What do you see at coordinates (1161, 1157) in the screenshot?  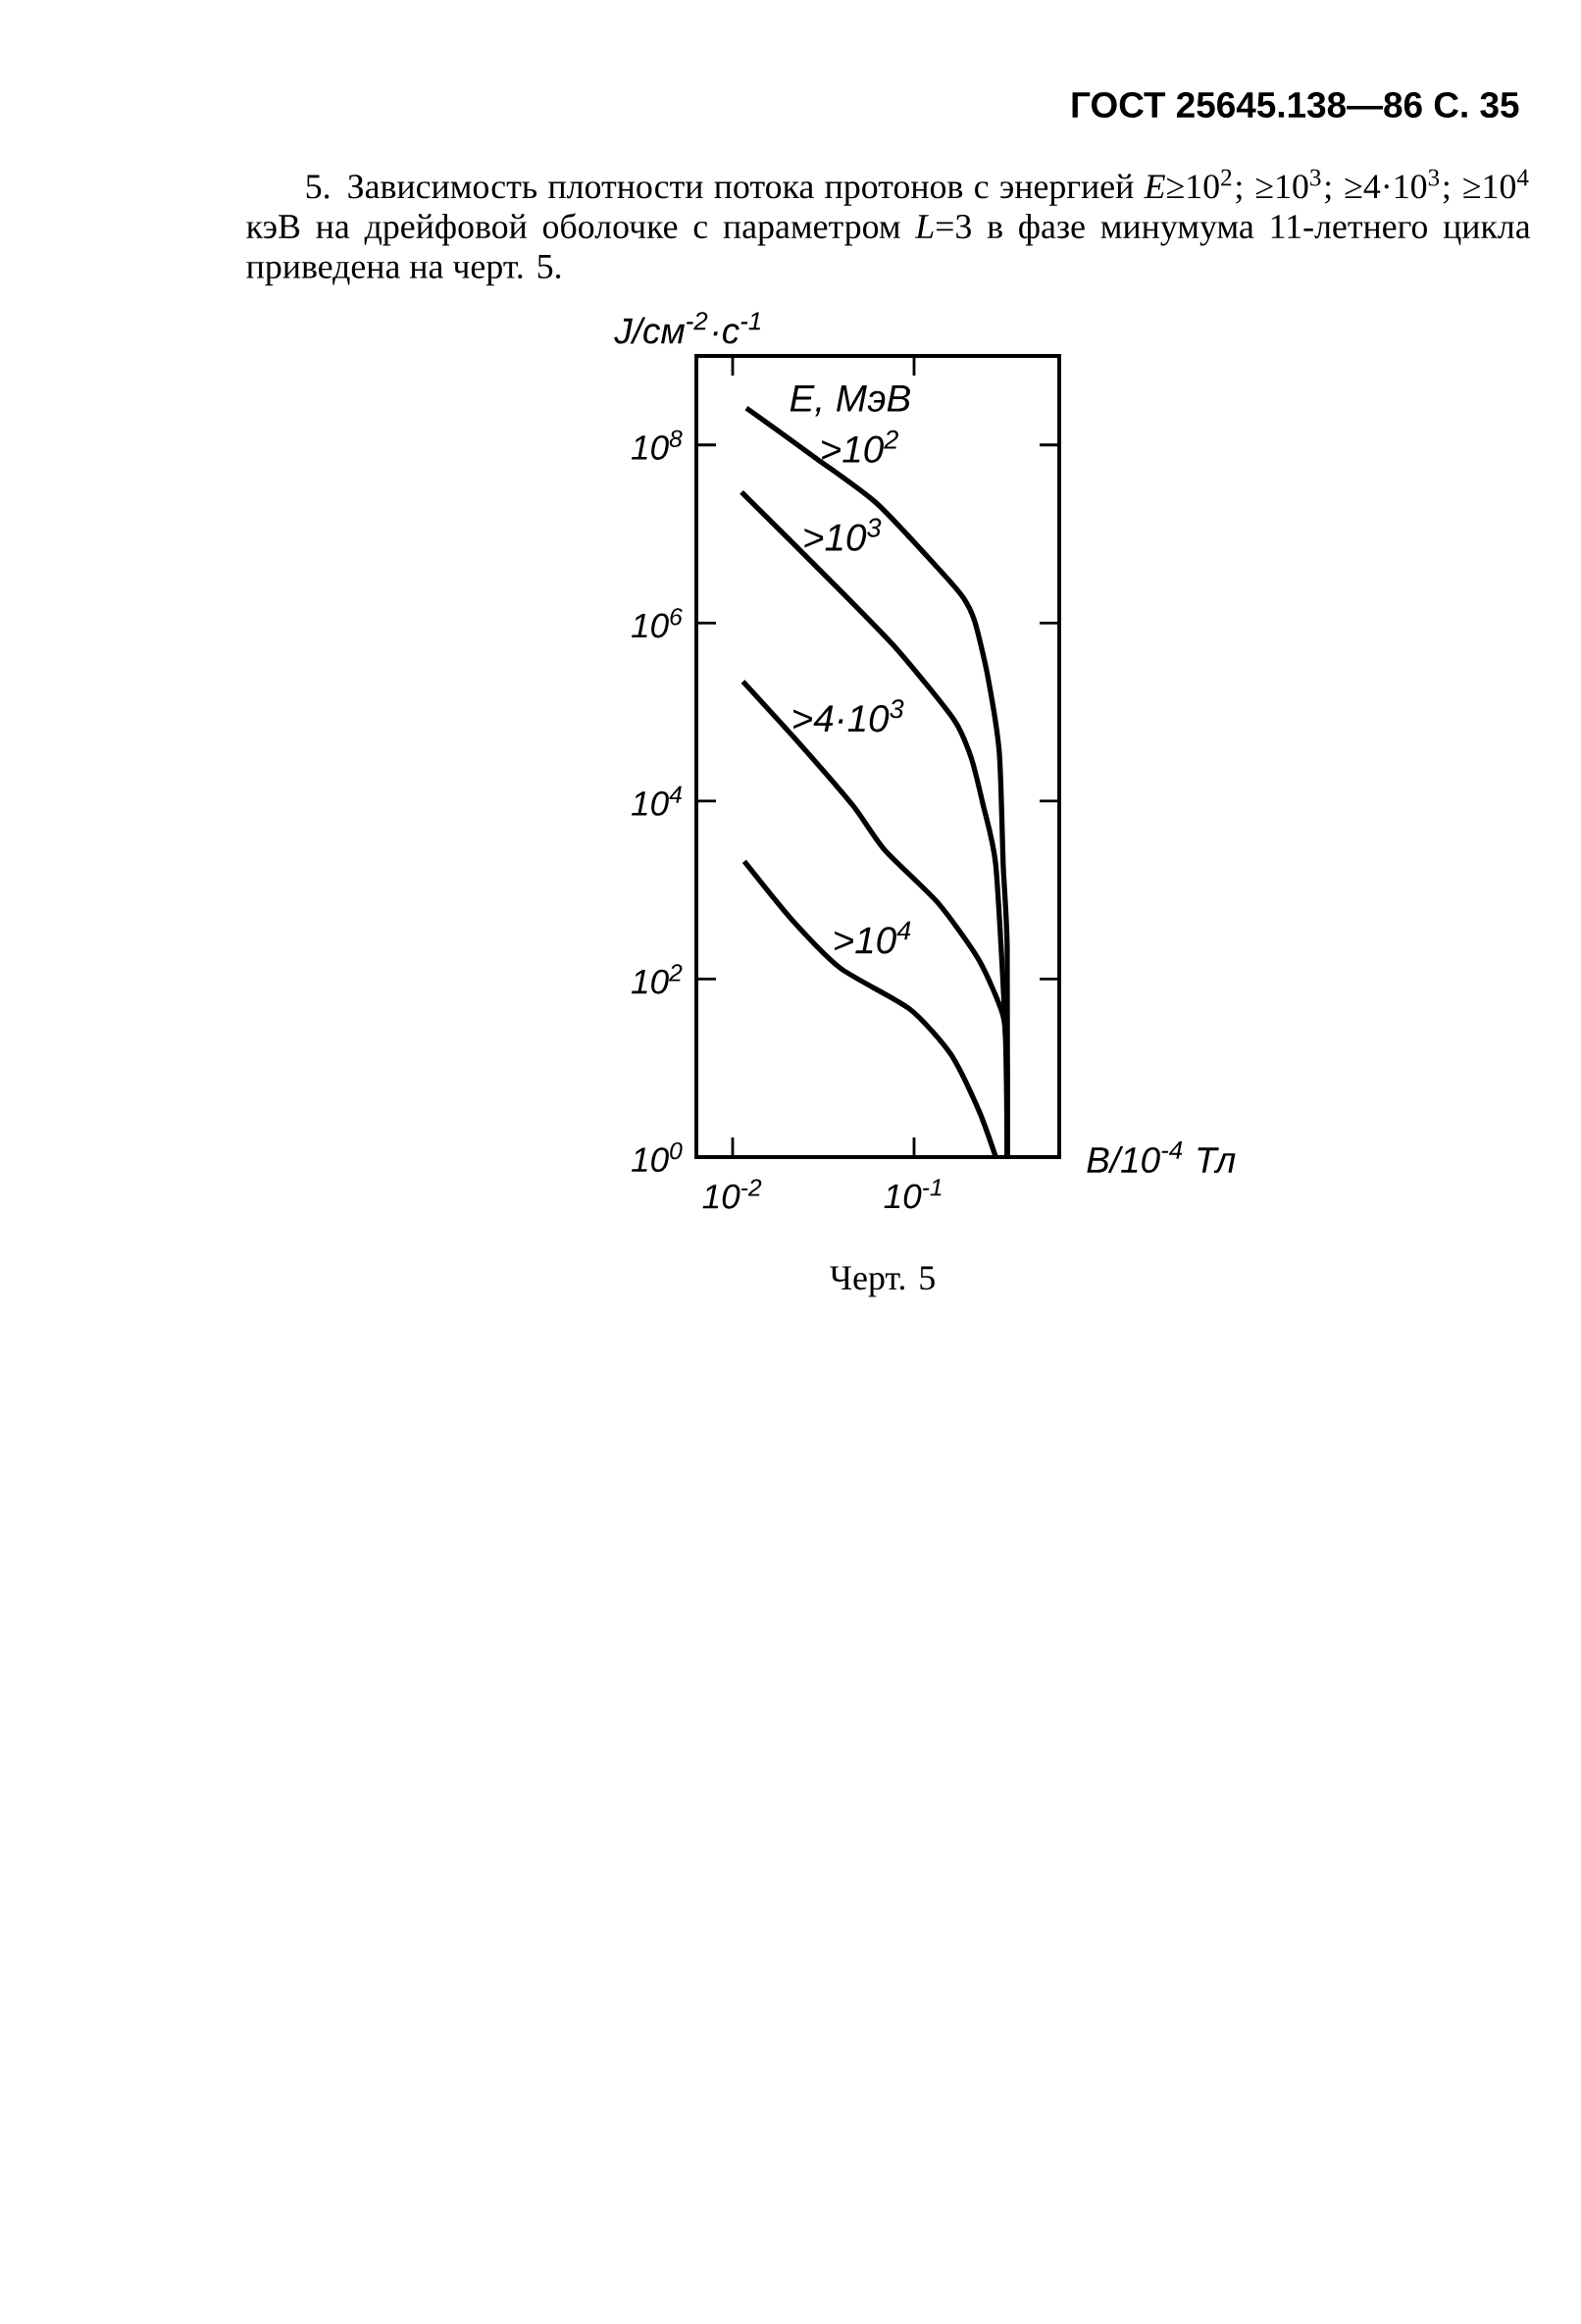 I see `x-axis-title: B/10$^{-4}$ Тл` at bounding box center [1161, 1157].